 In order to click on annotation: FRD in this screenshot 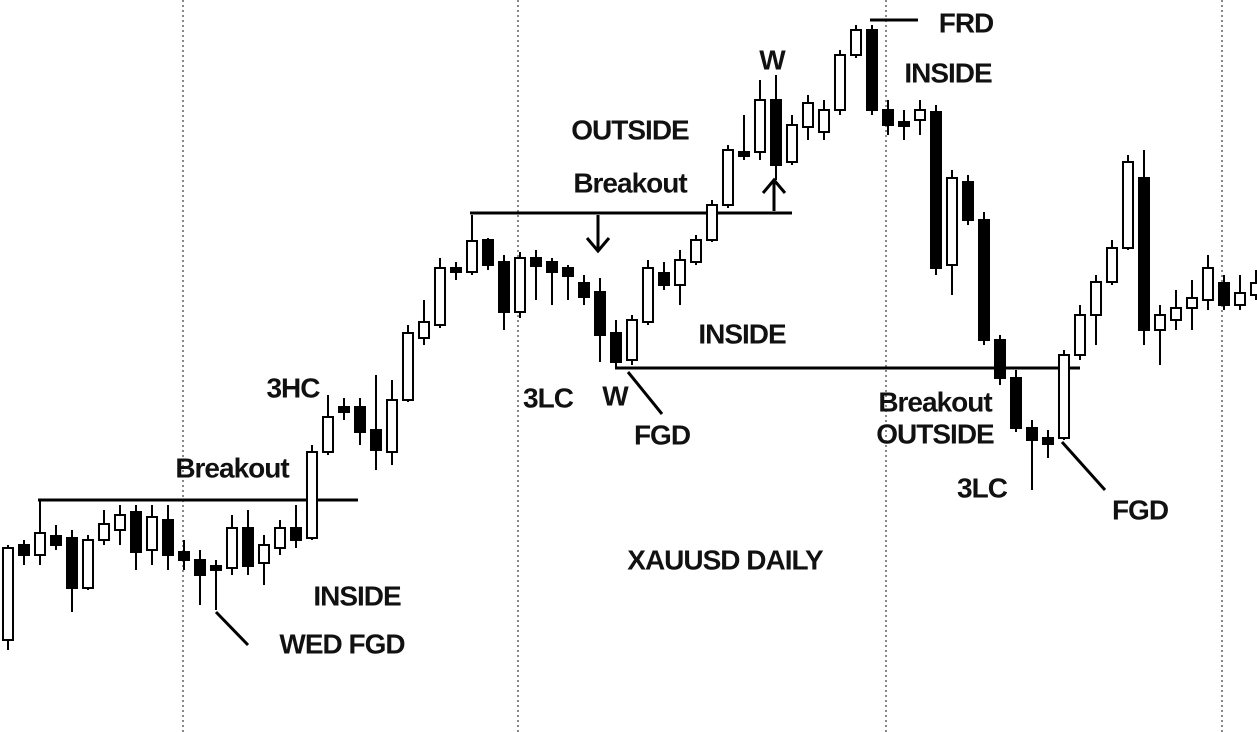, I will do `click(966, 22)`.